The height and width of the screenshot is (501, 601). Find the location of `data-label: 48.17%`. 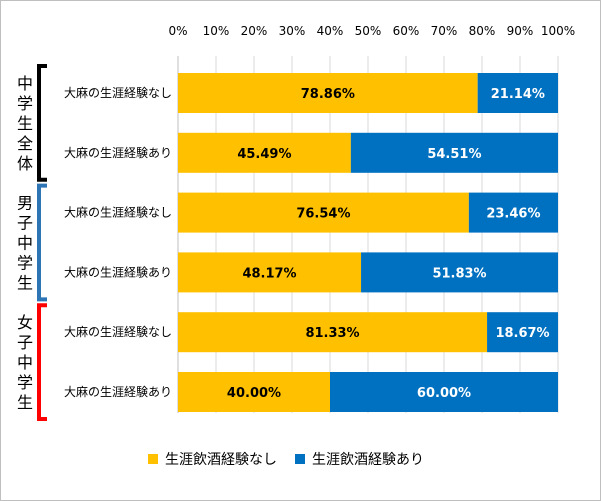

data-label: 48.17% is located at coordinates (269, 273).